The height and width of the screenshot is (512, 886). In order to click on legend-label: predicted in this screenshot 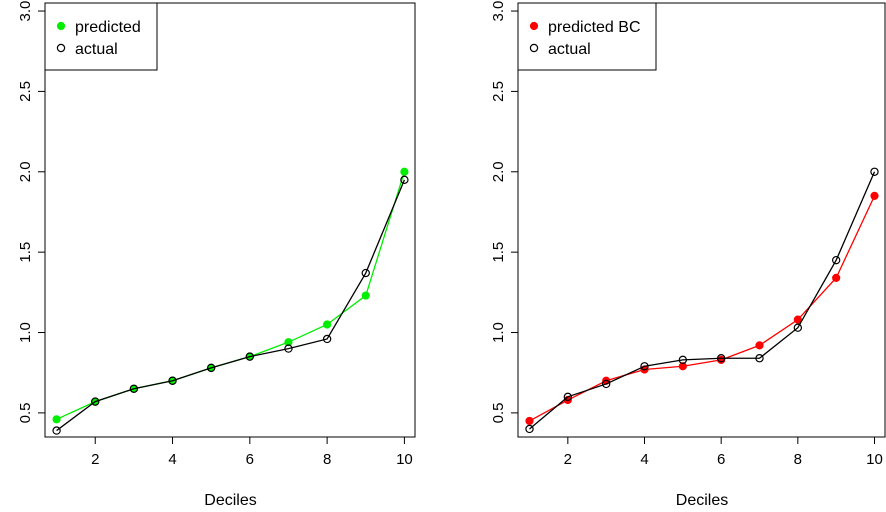, I will do `click(108, 27)`.